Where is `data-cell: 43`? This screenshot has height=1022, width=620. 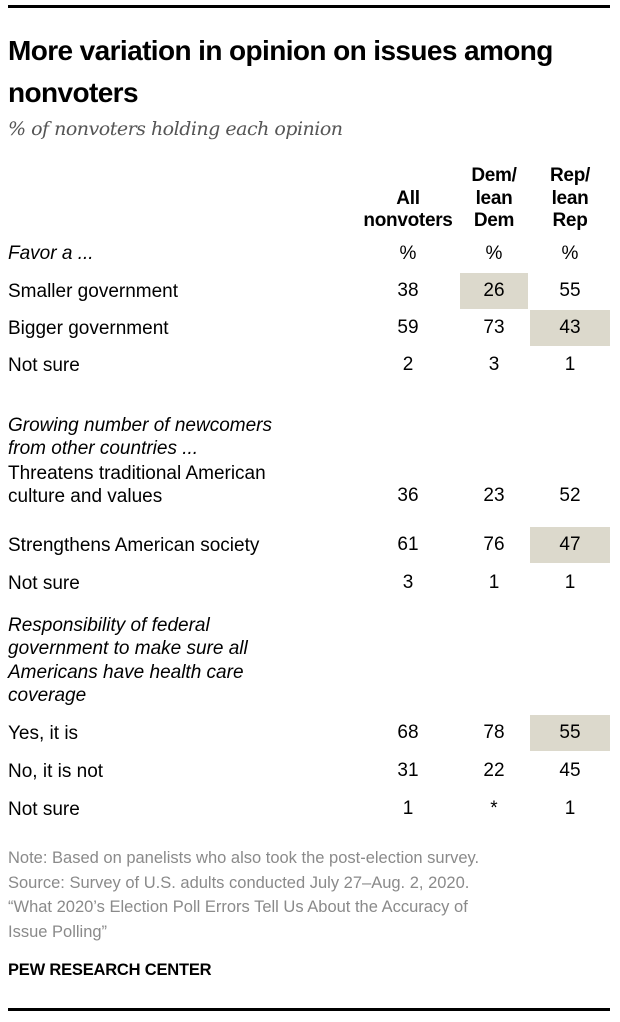 data-cell: 43 is located at coordinates (570, 328).